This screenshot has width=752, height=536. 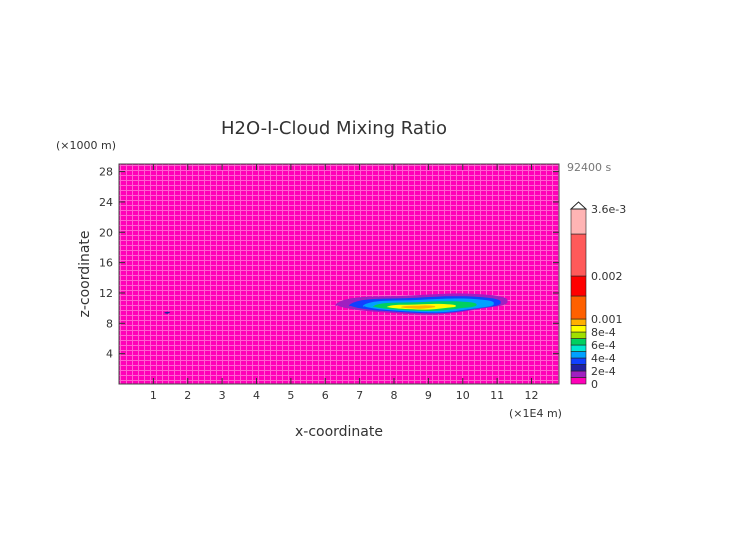 I want to click on x-unit-label: (×1E4 m), so click(x=535, y=413).